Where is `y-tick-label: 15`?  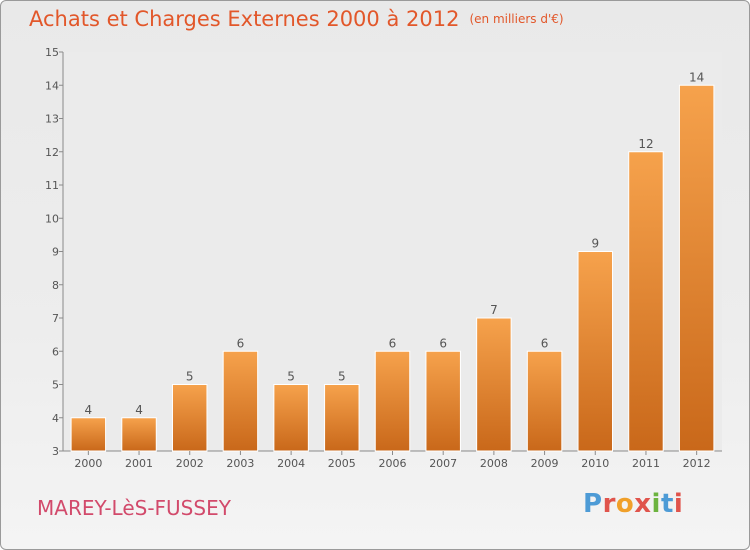
y-tick-label: 15 is located at coordinates (52, 52).